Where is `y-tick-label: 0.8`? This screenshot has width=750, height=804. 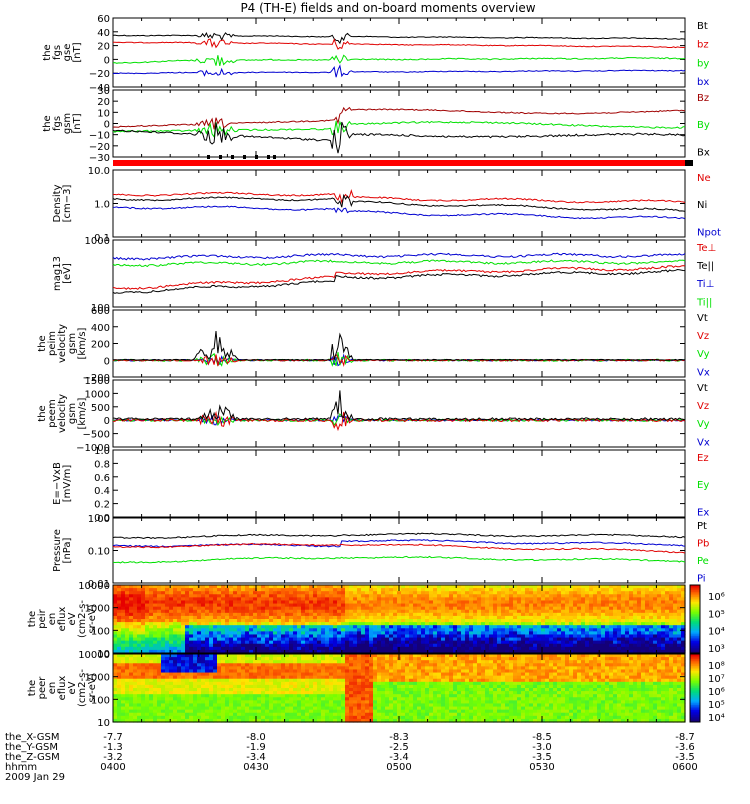
y-tick-label: 0.8 is located at coordinates (102, 464).